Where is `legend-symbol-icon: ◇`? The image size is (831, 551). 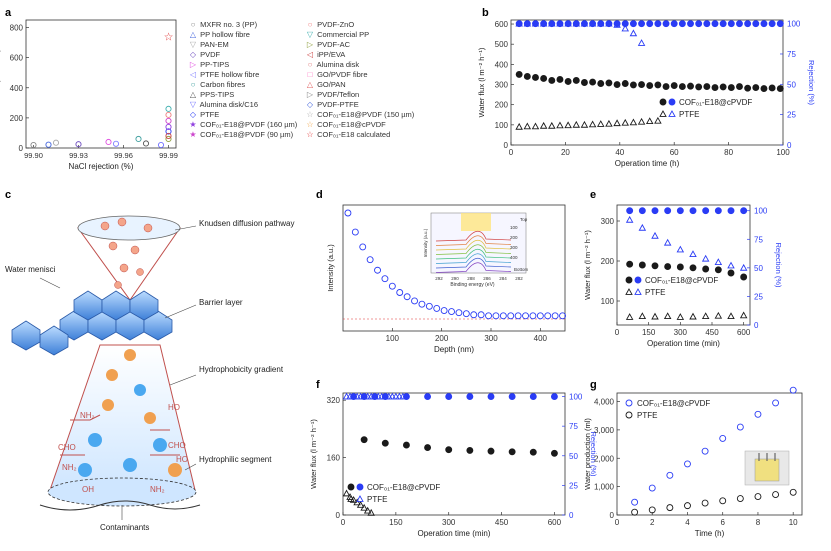
legend-symbol-icon: ◇ is located at coordinates (310, 104).